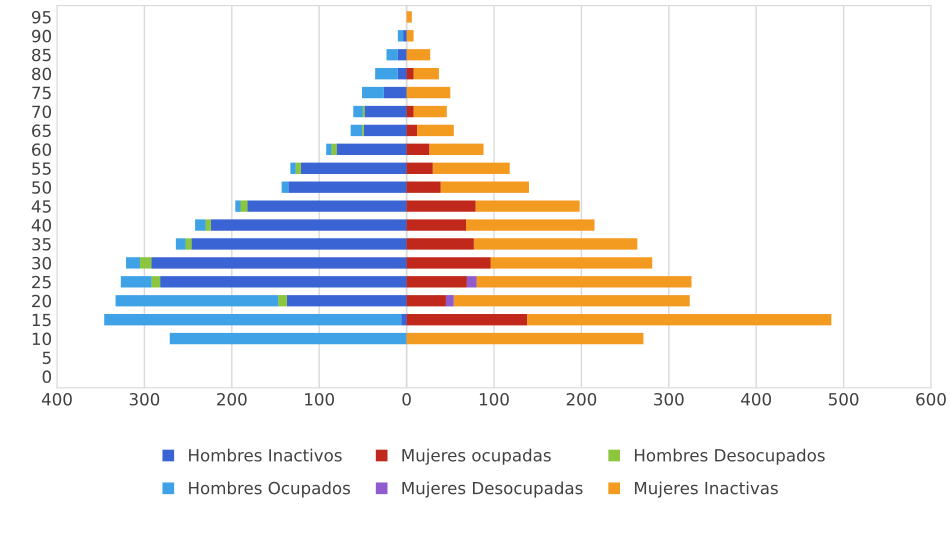 The width and height of the screenshot is (950, 554). What do you see at coordinates (42, 301) in the screenshot?
I see `y-tick-label: 20` at bounding box center [42, 301].